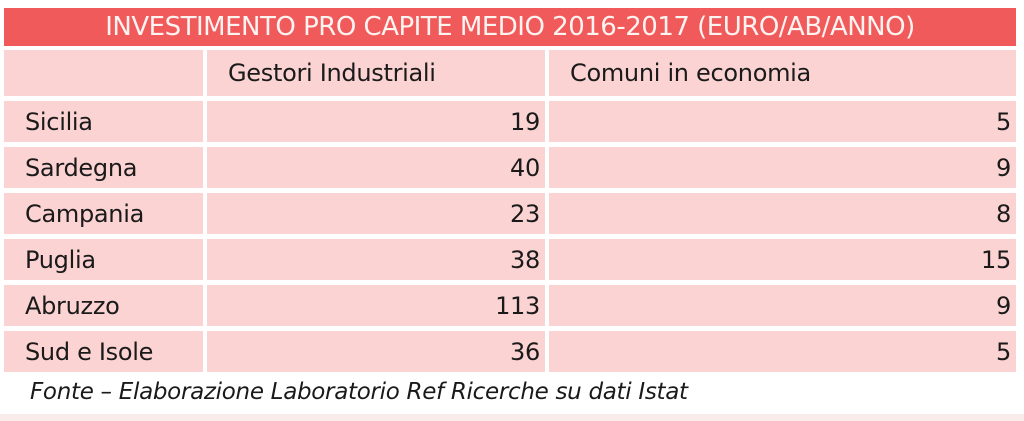 The height and width of the screenshot is (421, 1024). What do you see at coordinates (376, 167) in the screenshot?
I see `gestori-value: 40` at bounding box center [376, 167].